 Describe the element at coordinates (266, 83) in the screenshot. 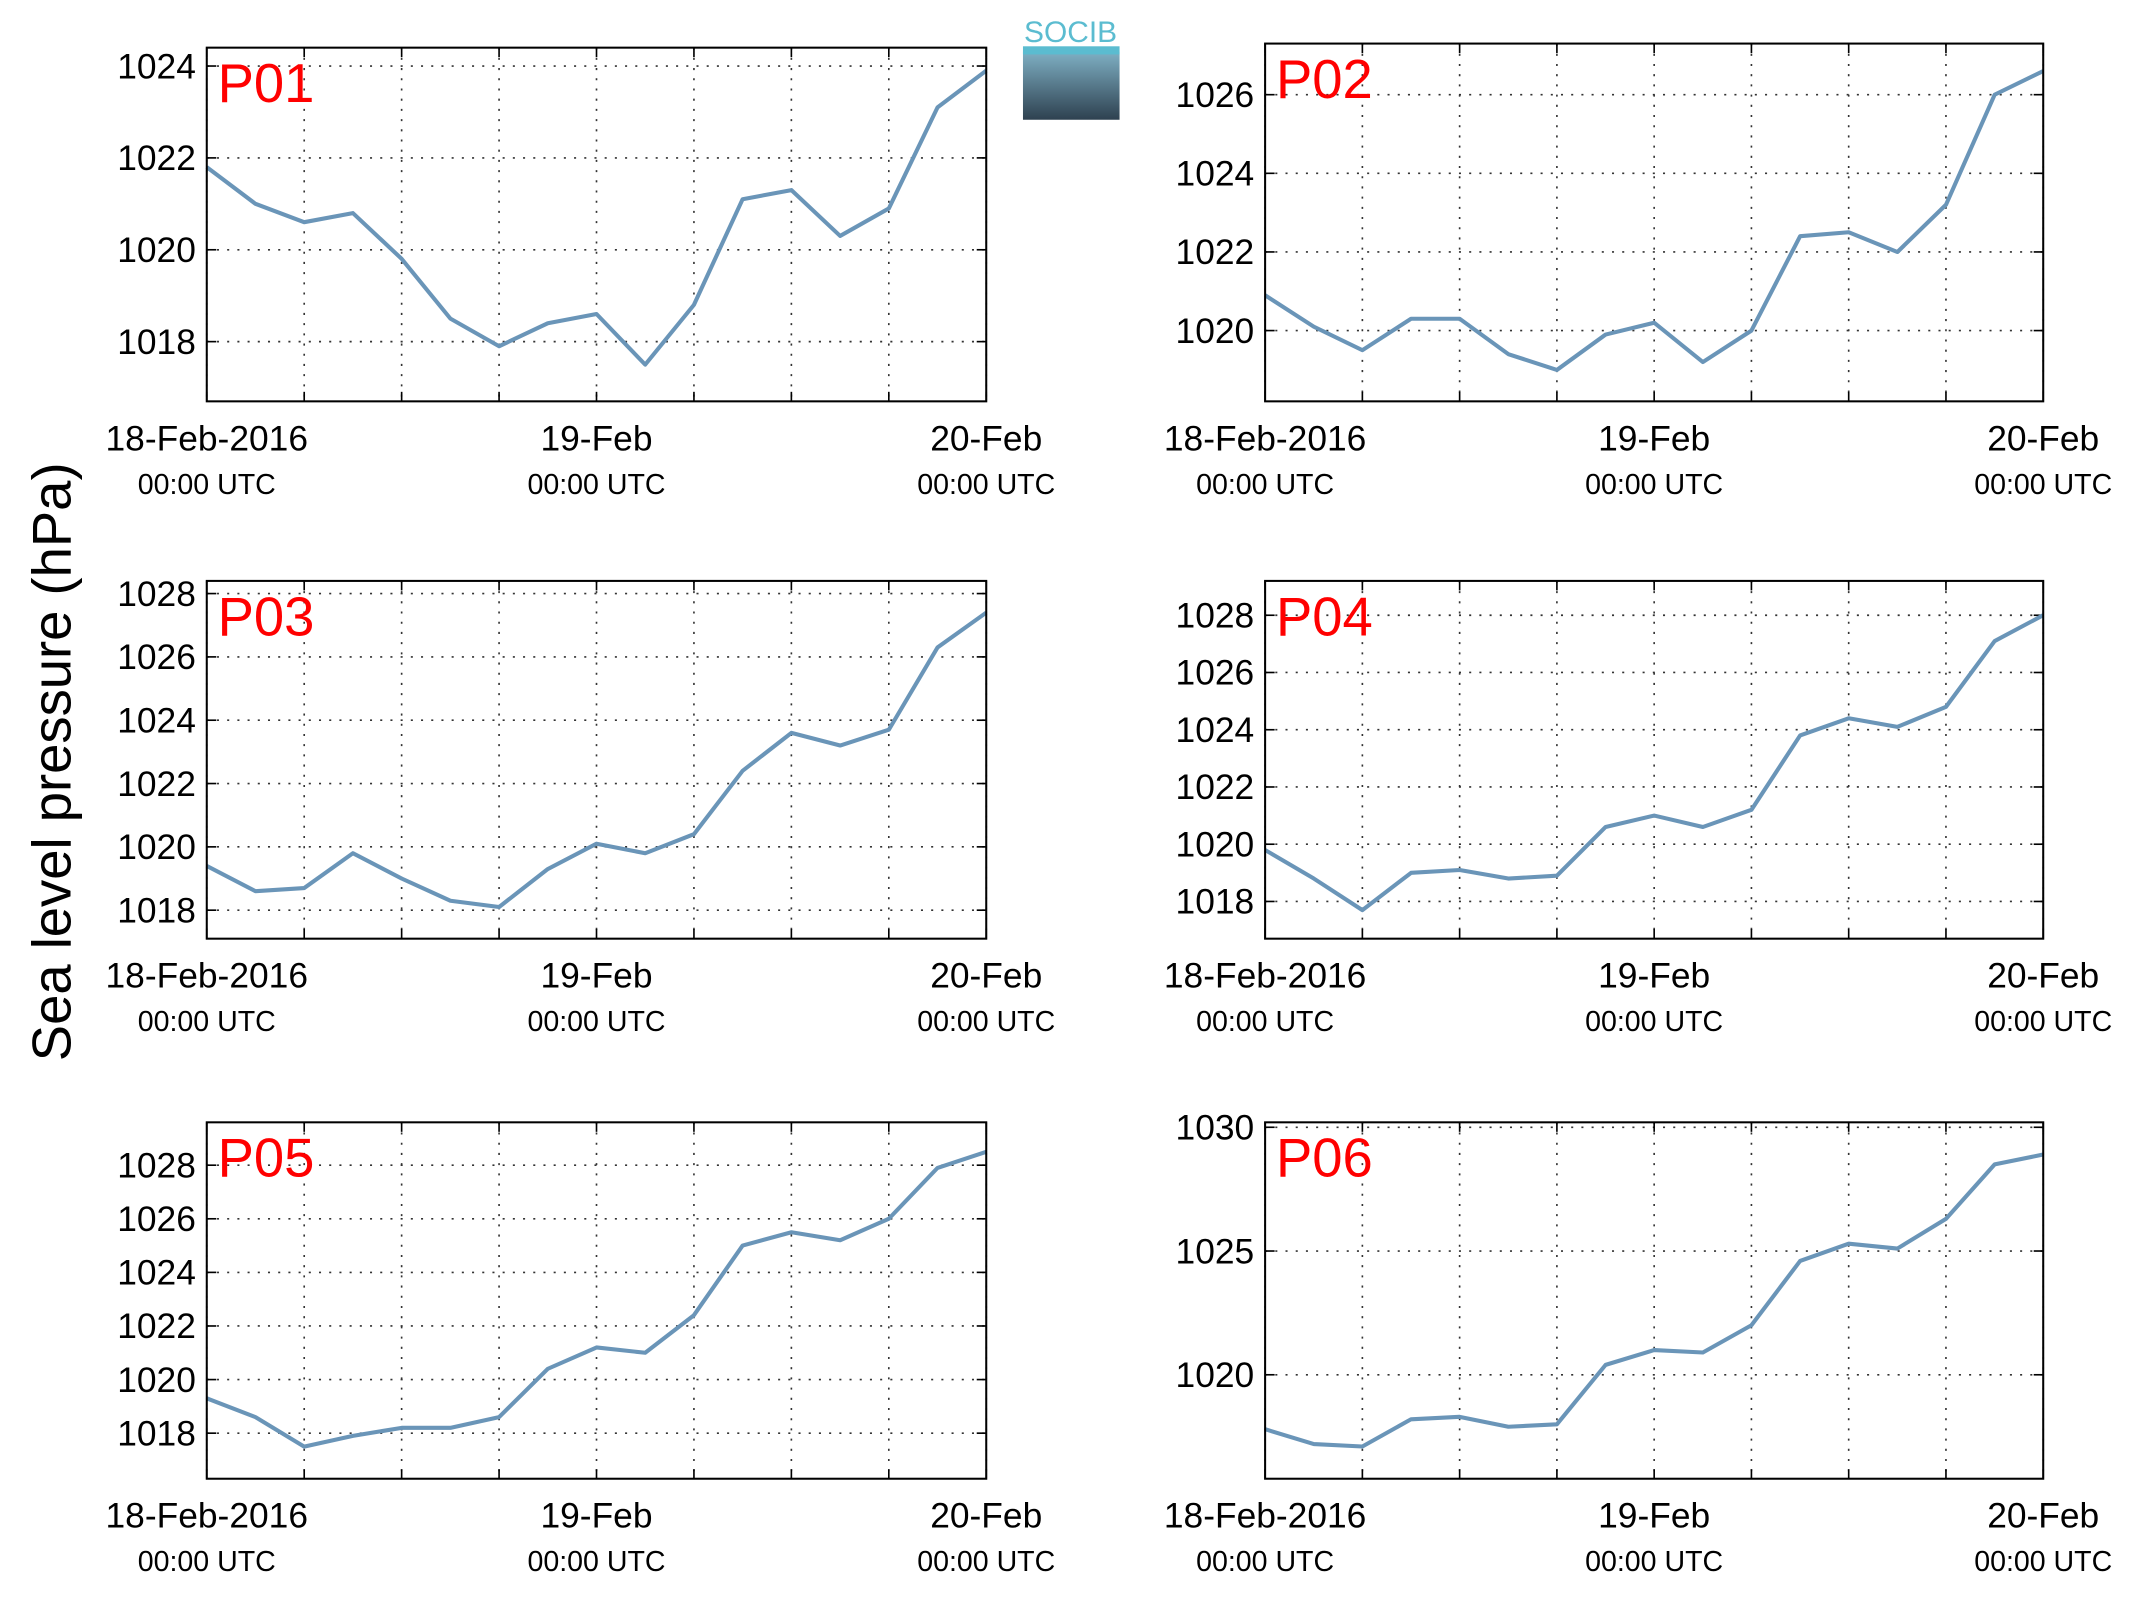

I see `panel-title: P01` at that location.